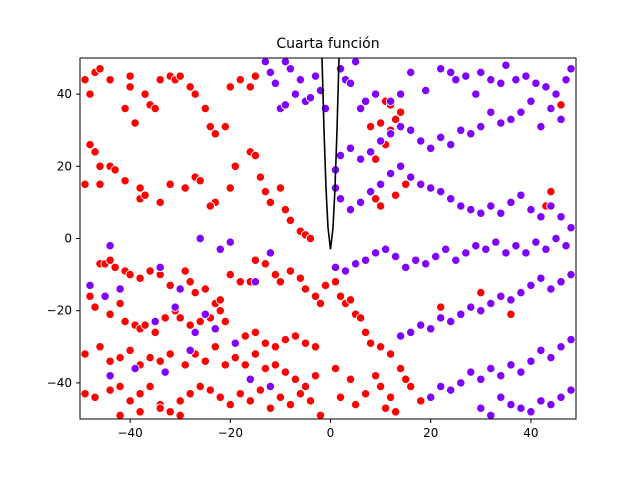 The image size is (640, 477). Describe the element at coordinates (59, 383) in the screenshot. I see `y-tick-label: −40` at that location.